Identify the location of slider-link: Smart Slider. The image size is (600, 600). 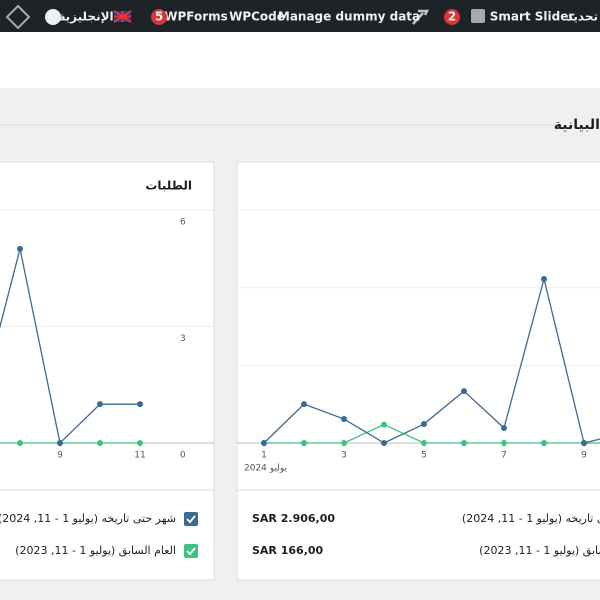
(532, 17).